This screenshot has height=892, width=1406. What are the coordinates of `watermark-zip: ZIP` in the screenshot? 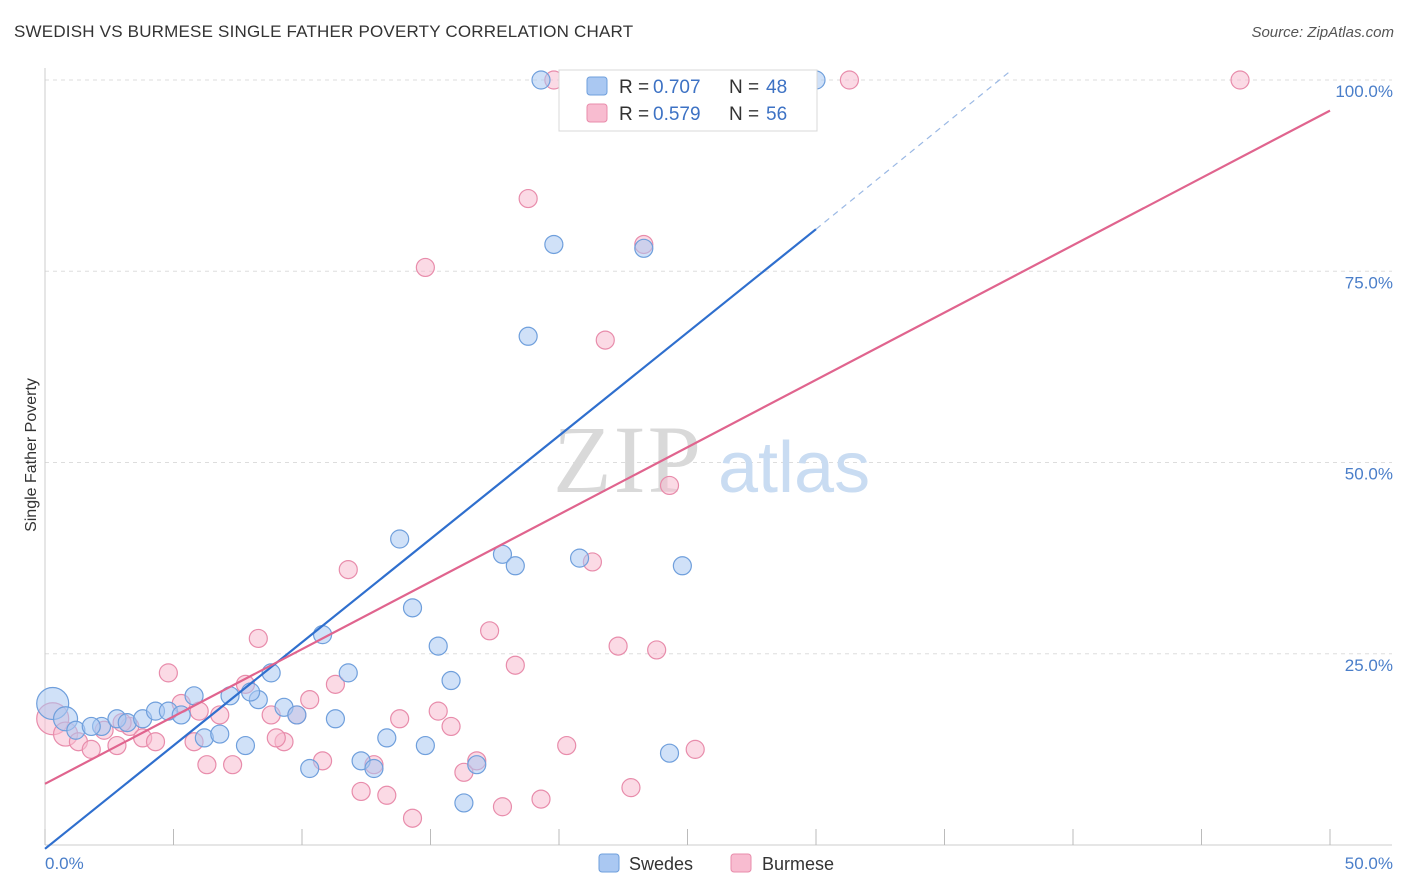 It's located at (628, 459).